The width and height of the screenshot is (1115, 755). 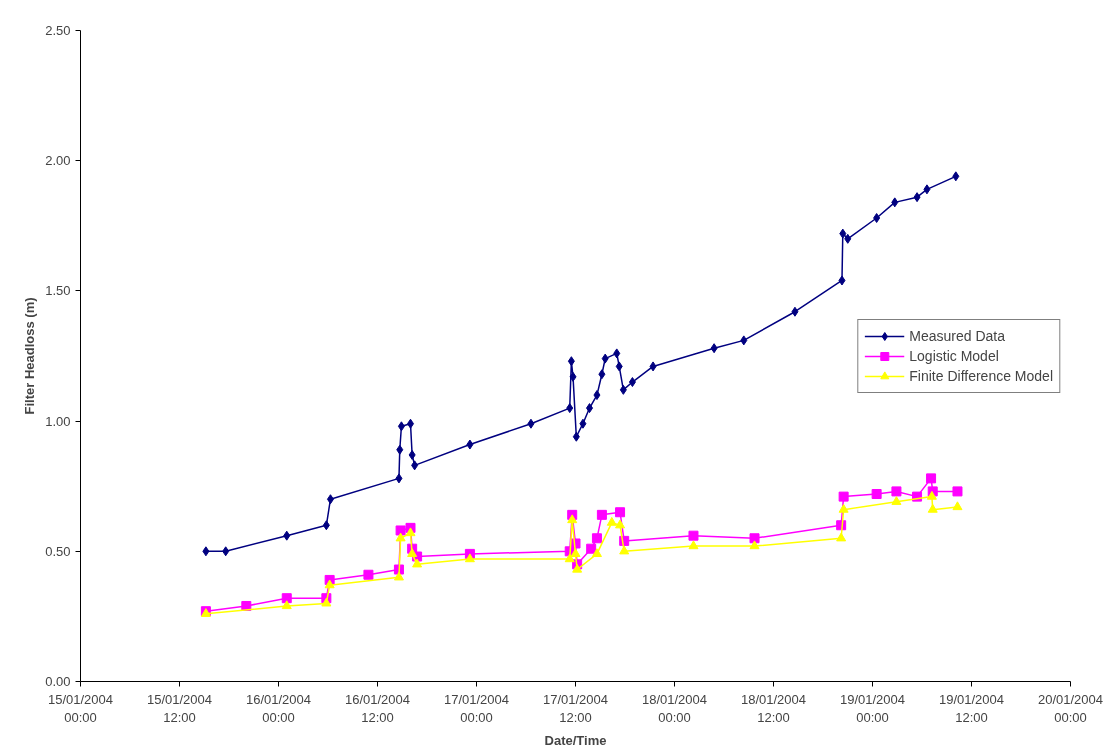 What do you see at coordinates (58, 291) in the screenshot?
I see `y-tick-label: 1.50` at bounding box center [58, 291].